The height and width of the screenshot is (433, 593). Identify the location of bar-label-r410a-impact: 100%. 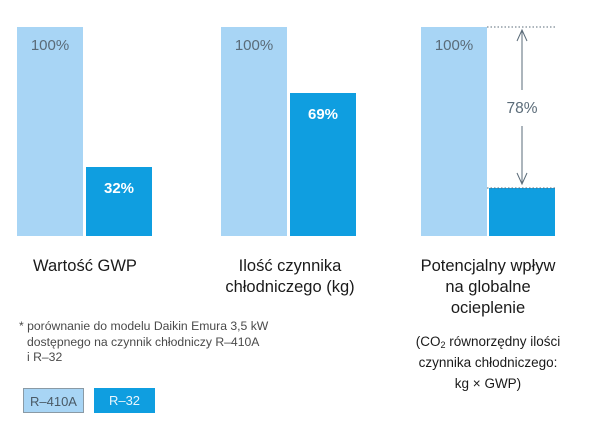
(454, 45).